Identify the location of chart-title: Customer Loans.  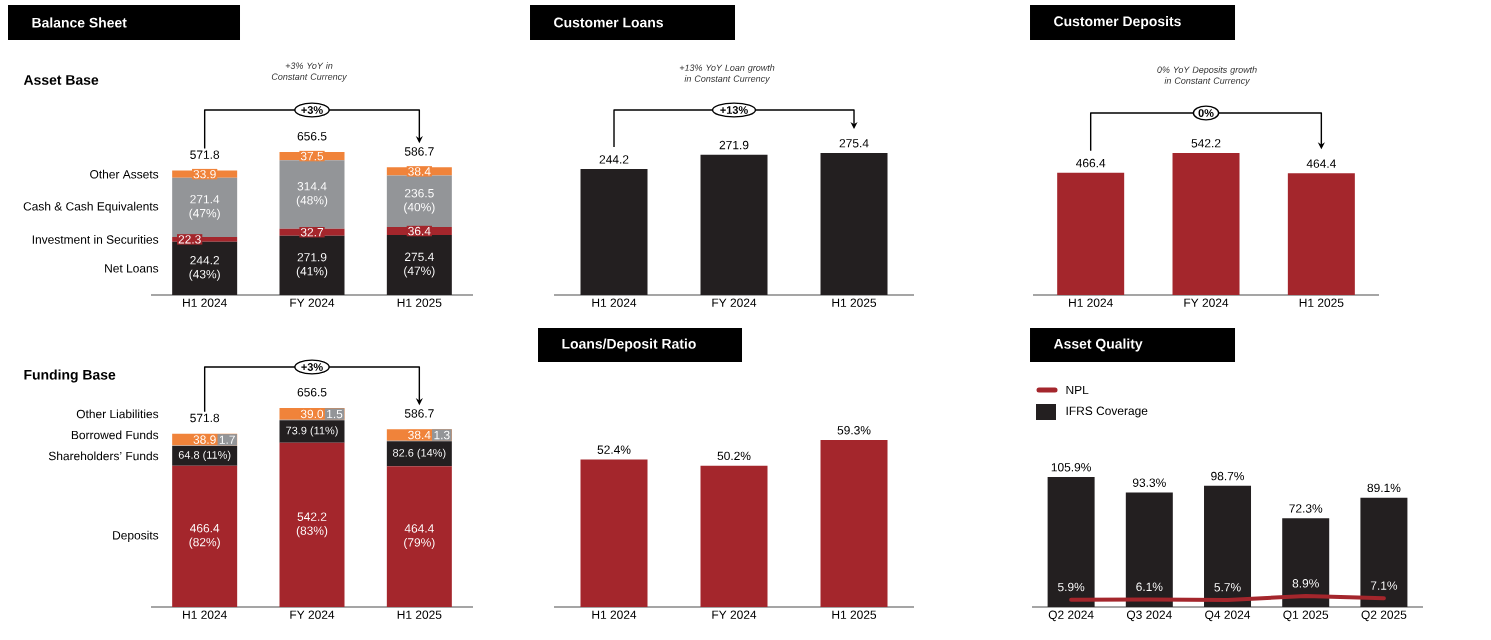
(608, 22).